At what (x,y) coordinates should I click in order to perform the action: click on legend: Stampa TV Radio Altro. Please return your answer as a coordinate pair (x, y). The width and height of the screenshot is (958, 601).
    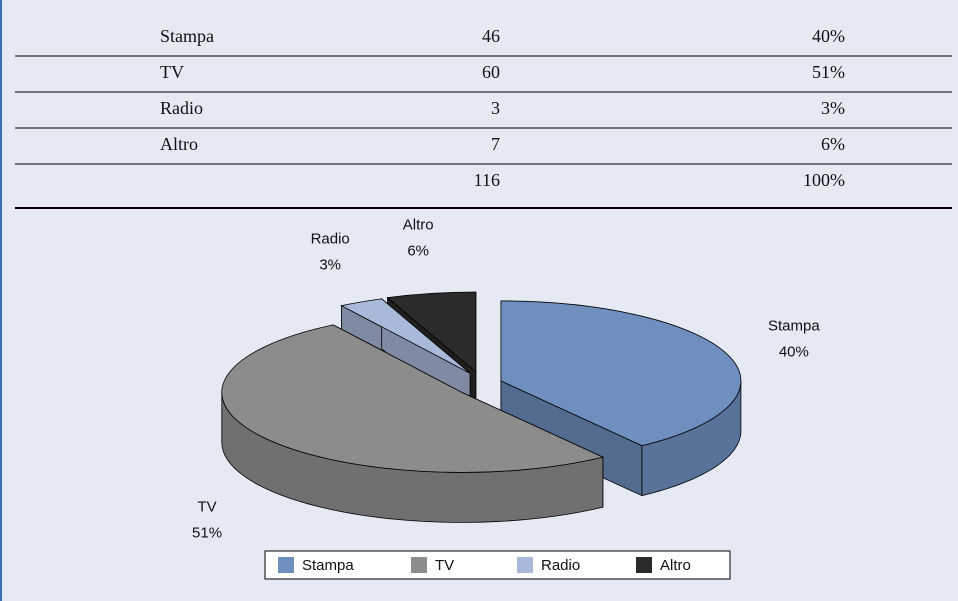
    Looking at the image, I should click on (484, 565).